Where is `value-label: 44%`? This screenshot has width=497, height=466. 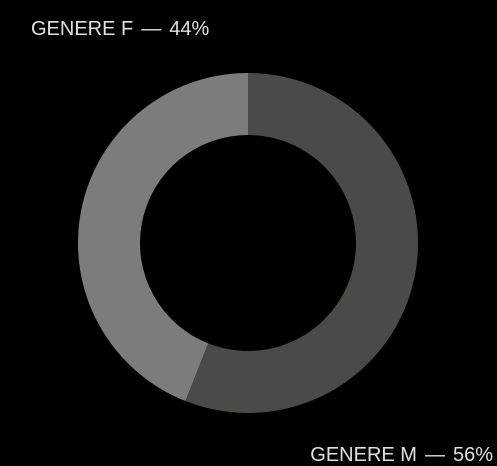
value-label: 44% is located at coordinates (189, 29).